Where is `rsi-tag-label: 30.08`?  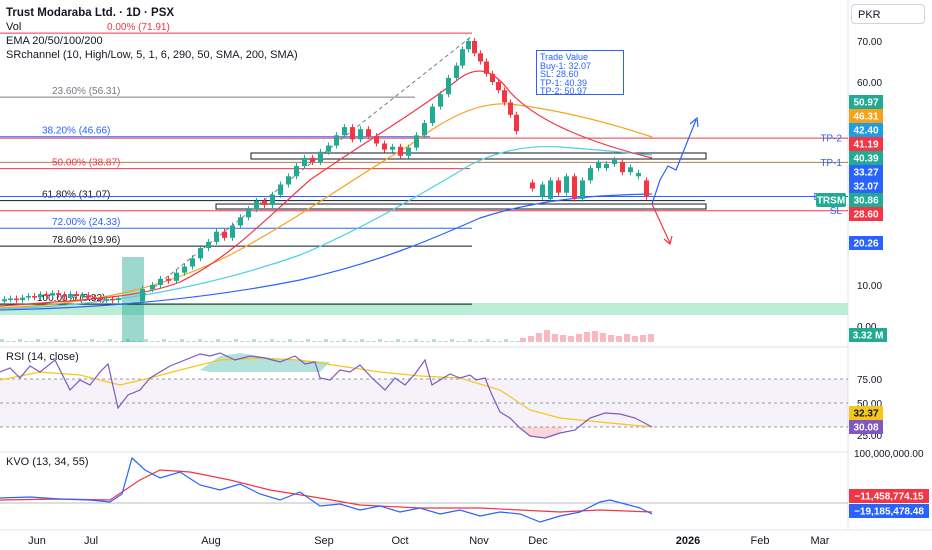
rsi-tag-label: 30.08 is located at coordinates (865, 428).